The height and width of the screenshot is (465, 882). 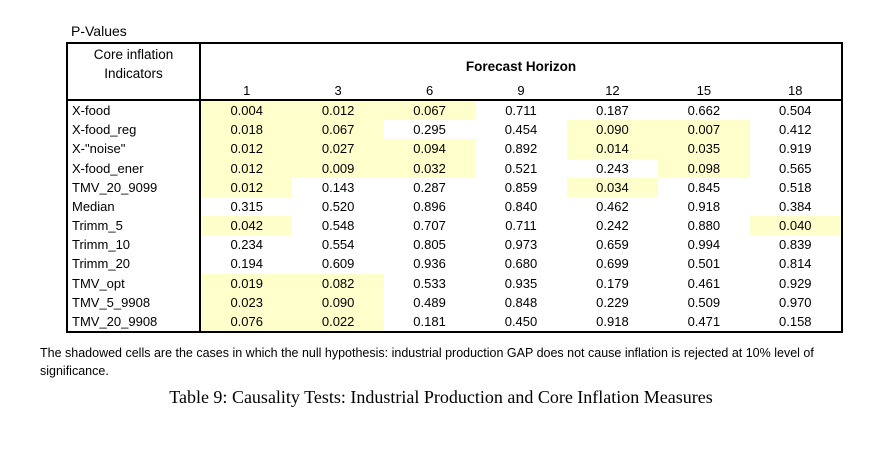 What do you see at coordinates (795, 302) in the screenshot?
I see `p-value-cell: 0.970` at bounding box center [795, 302].